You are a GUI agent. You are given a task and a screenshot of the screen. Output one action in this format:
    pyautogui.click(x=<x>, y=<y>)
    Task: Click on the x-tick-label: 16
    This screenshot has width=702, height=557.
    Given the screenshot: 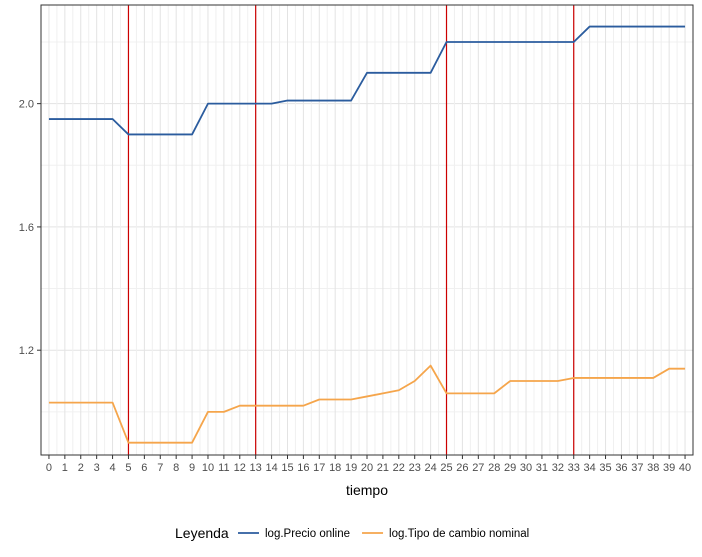 What is the action you would take?
    pyautogui.click(x=303, y=468)
    